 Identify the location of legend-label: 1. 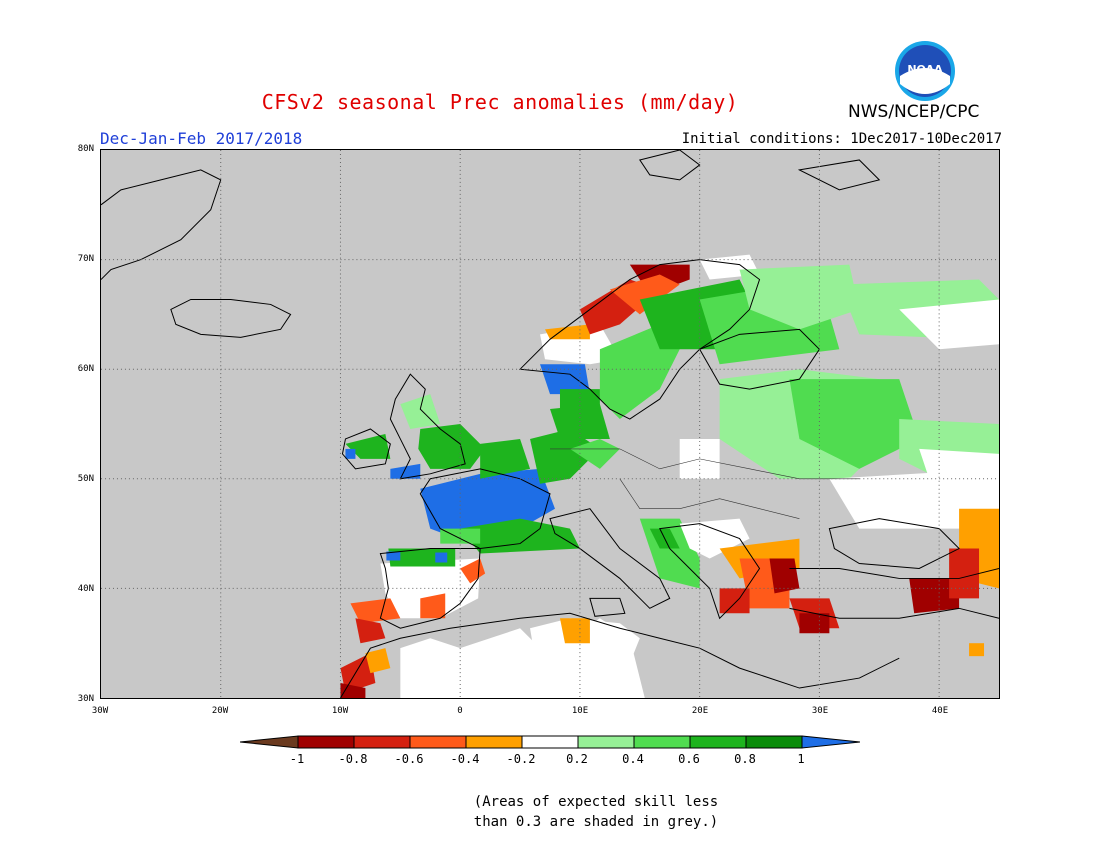
(801, 759).